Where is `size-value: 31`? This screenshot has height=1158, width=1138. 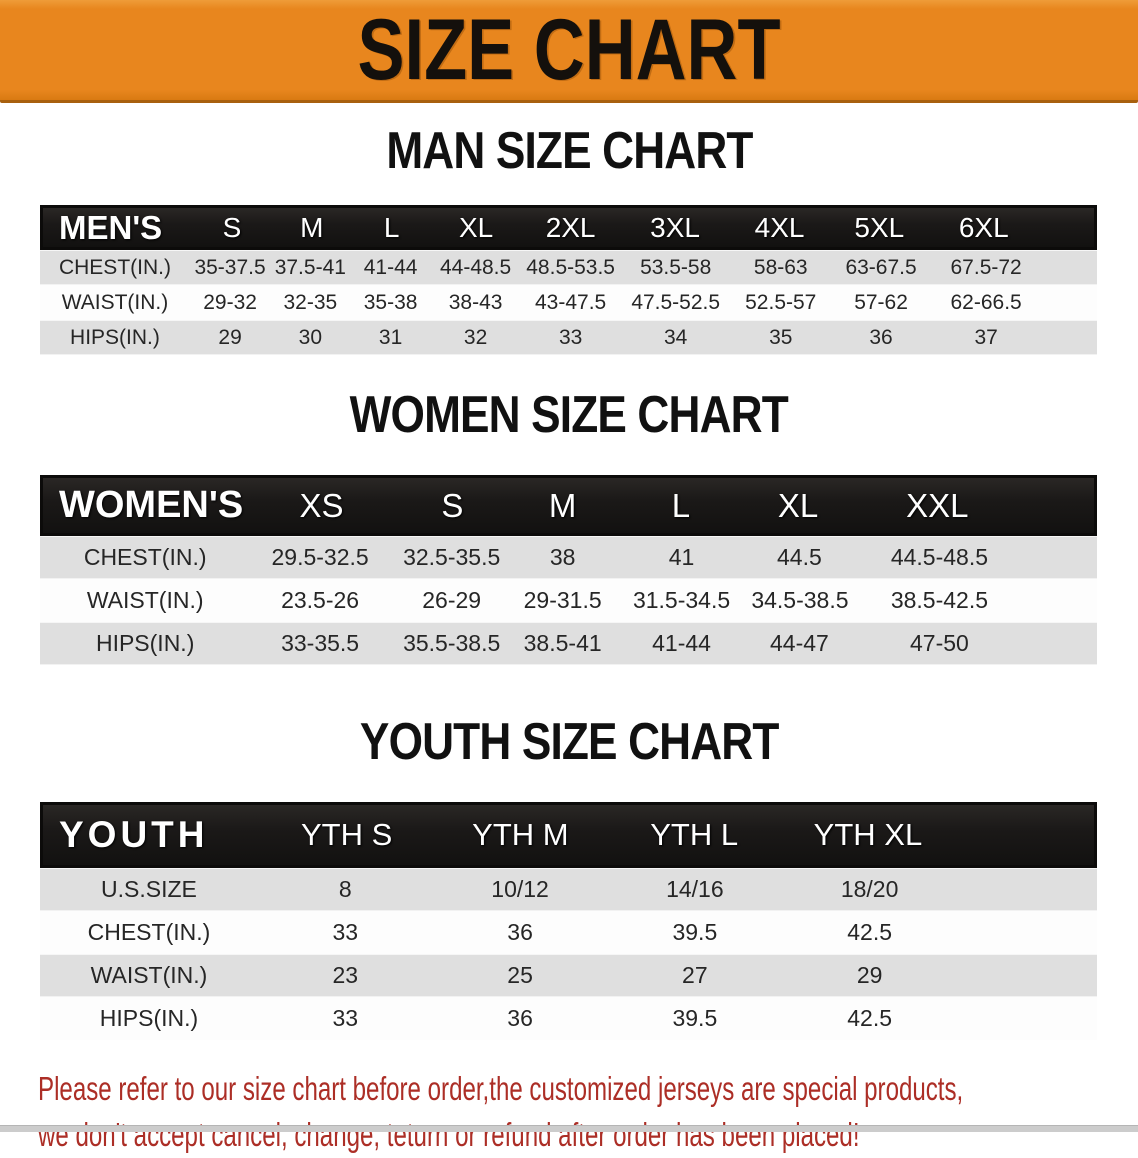 size-value: 31 is located at coordinates (390, 337).